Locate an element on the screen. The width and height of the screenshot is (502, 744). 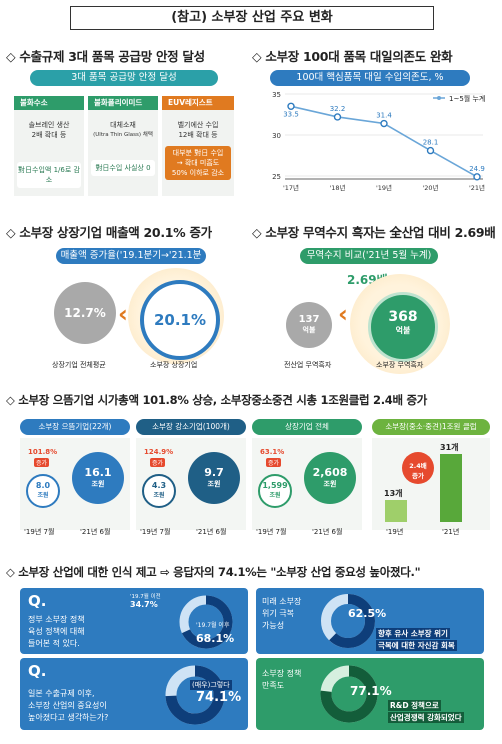
dependency-pill: 100대 핵심품목 대일 수입의존도, % is located at coordinates (370, 78).